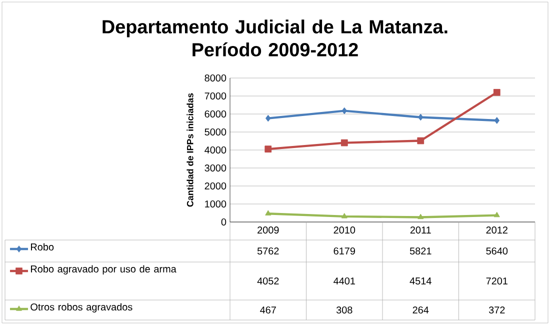  What do you see at coordinates (215, 186) in the screenshot?
I see `y-tick-label: 2000` at bounding box center [215, 186].